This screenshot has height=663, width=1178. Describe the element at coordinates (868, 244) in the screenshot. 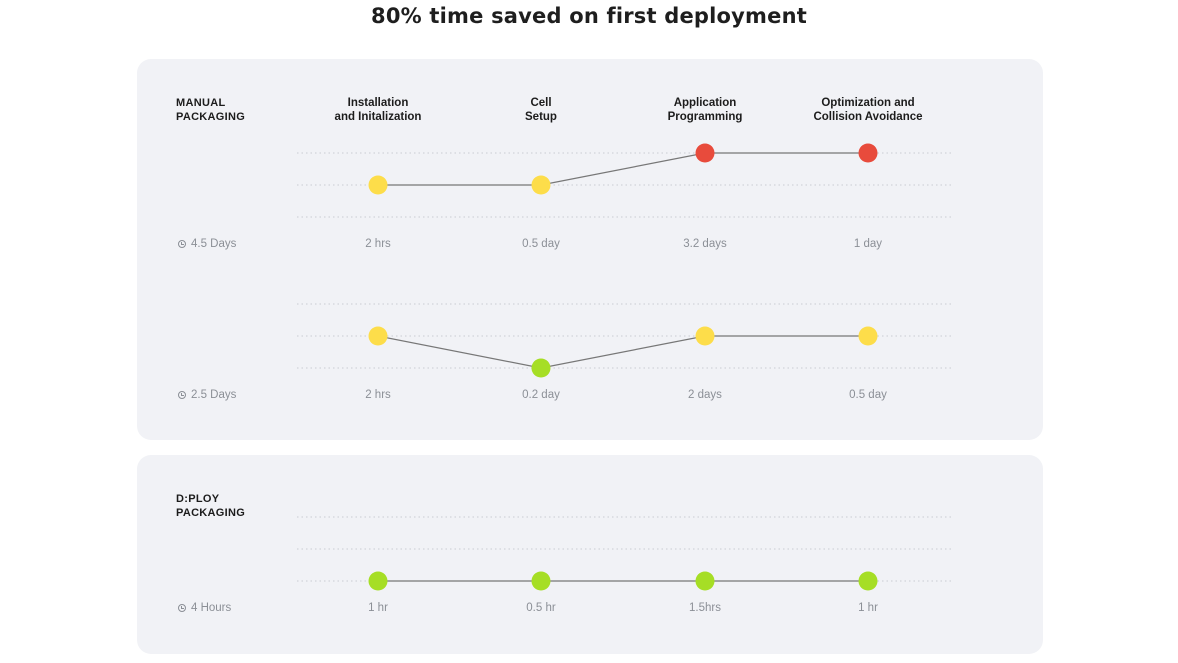

I see `duration-user-4: 1 day` at that location.